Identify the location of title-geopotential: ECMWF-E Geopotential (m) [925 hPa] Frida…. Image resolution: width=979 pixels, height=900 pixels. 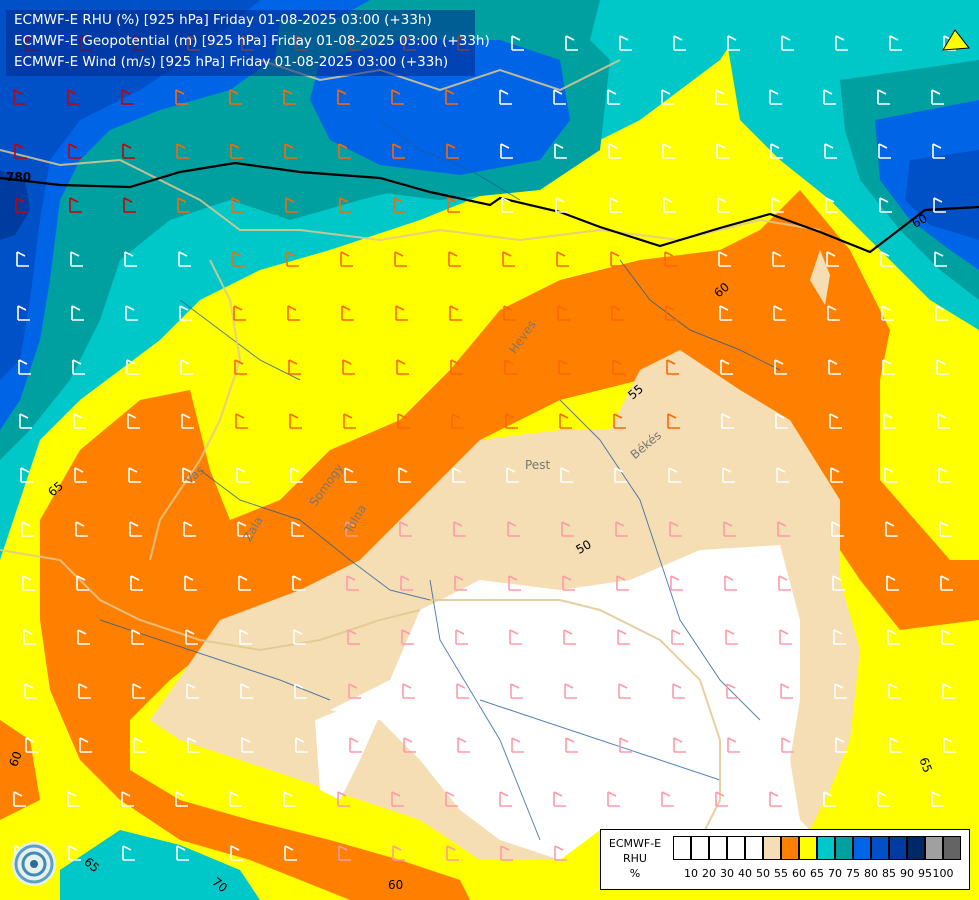
(252, 41).